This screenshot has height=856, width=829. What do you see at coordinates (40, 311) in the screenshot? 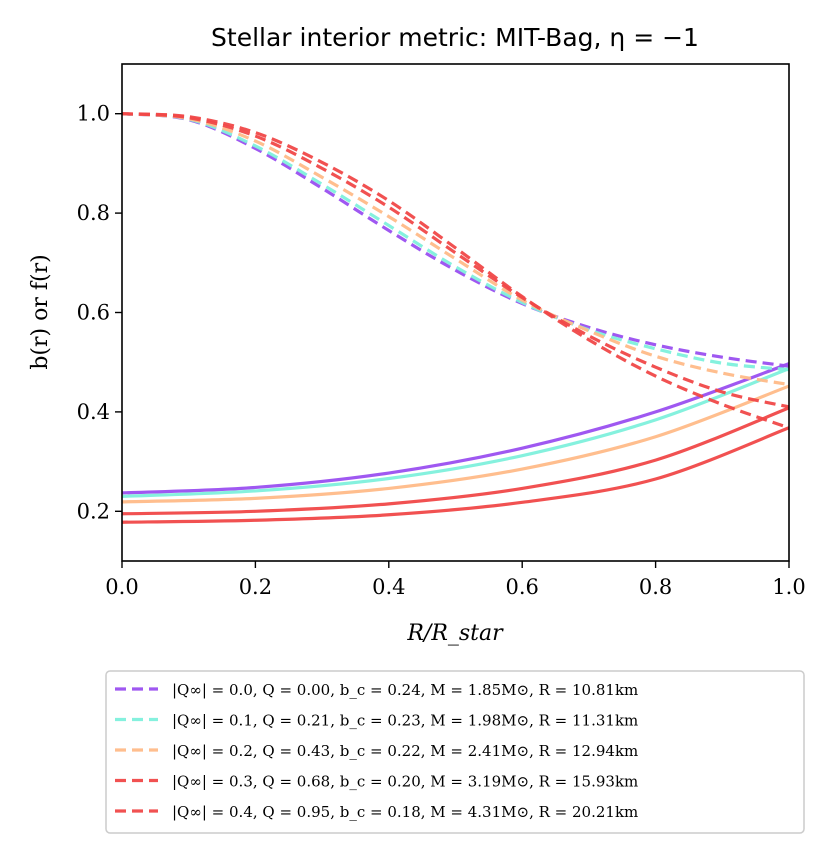
I see `y-axis-label: b(r) or f(r)` at bounding box center [40, 311].